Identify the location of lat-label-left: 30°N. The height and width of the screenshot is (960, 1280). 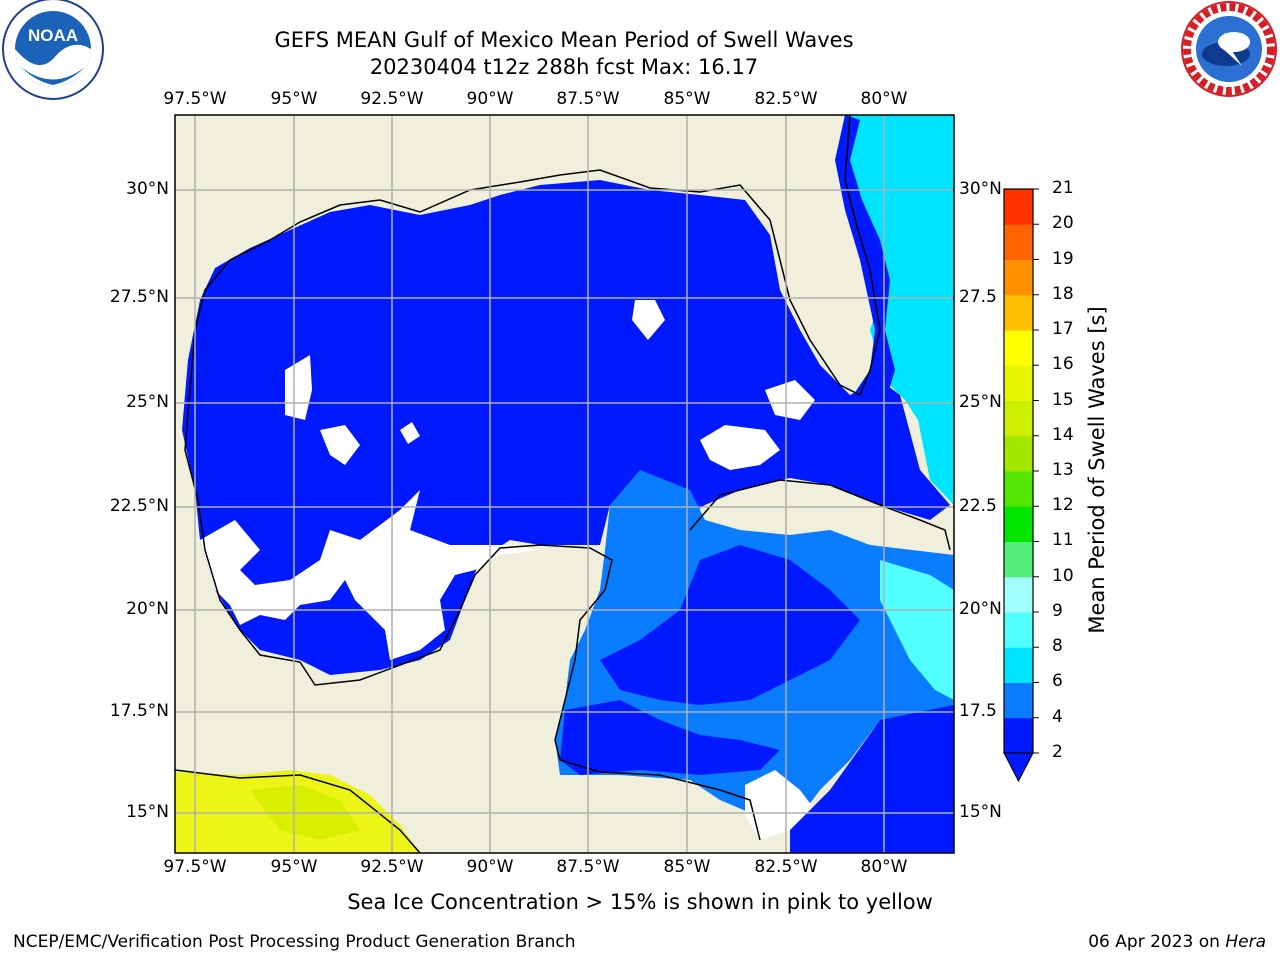
(147, 189).